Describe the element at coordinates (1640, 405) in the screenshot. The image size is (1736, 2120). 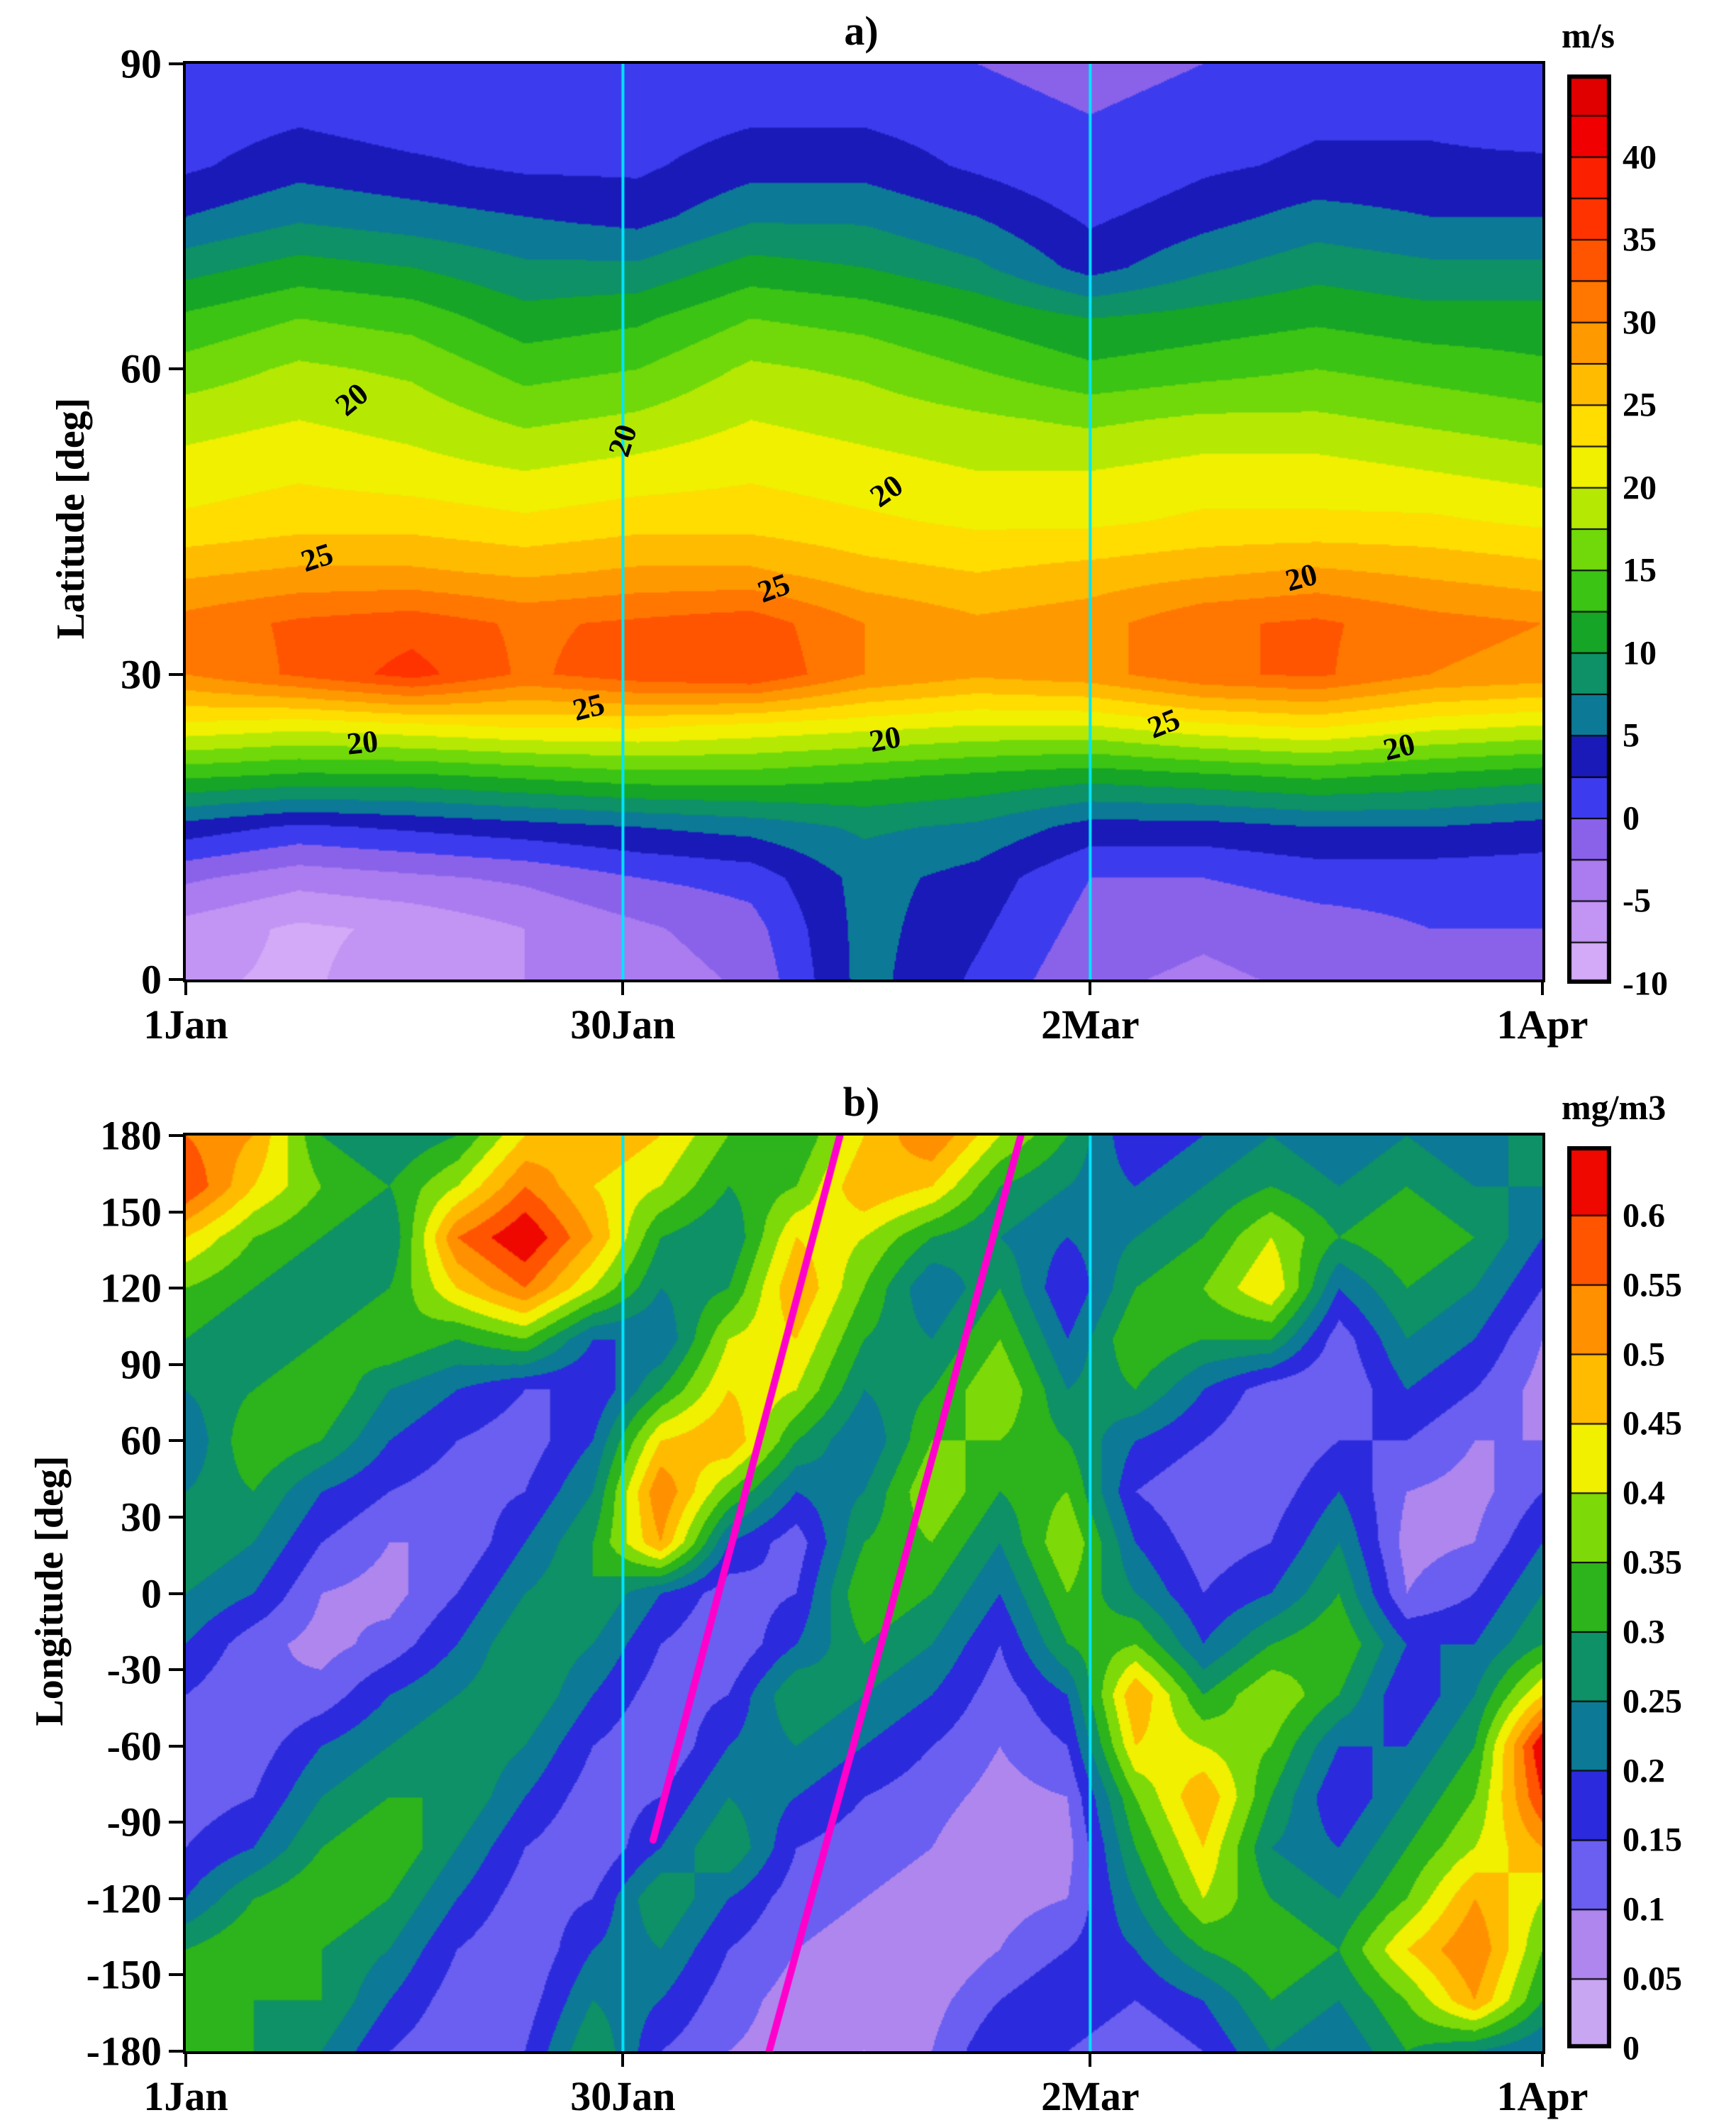
I see `colorbar-tick-label: 25` at that location.